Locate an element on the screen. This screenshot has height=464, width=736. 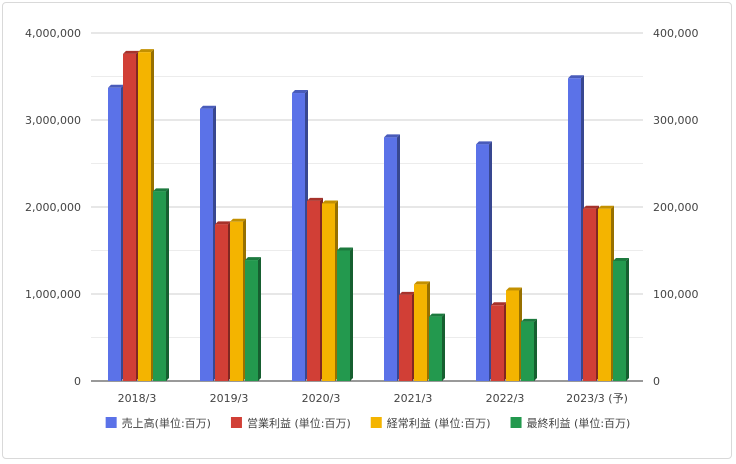
legend-label: 経常利益 (単位:百万) is located at coordinates (439, 423).